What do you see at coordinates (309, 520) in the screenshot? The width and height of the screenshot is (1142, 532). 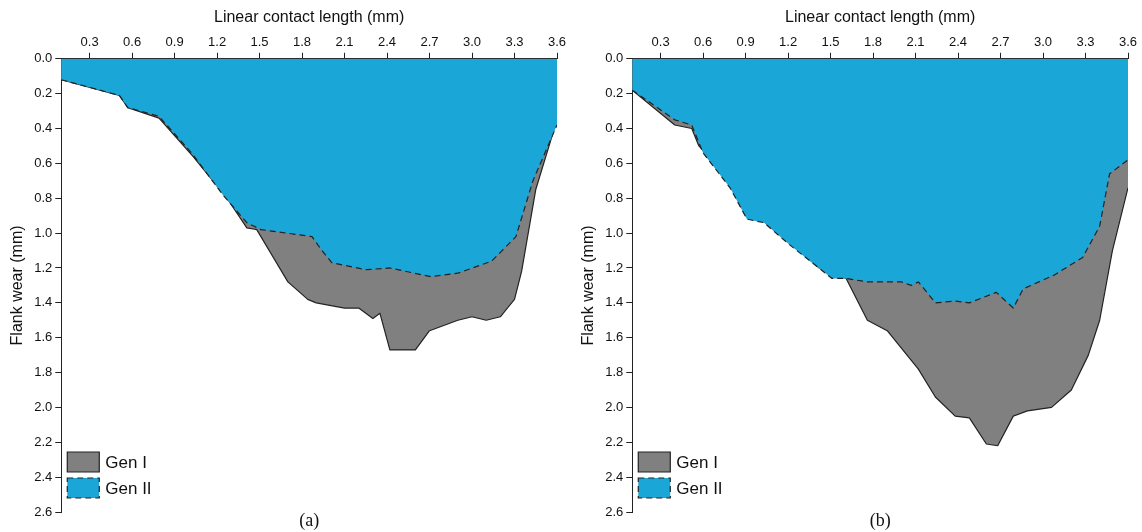 I see `annotation: (a)` at bounding box center [309, 520].